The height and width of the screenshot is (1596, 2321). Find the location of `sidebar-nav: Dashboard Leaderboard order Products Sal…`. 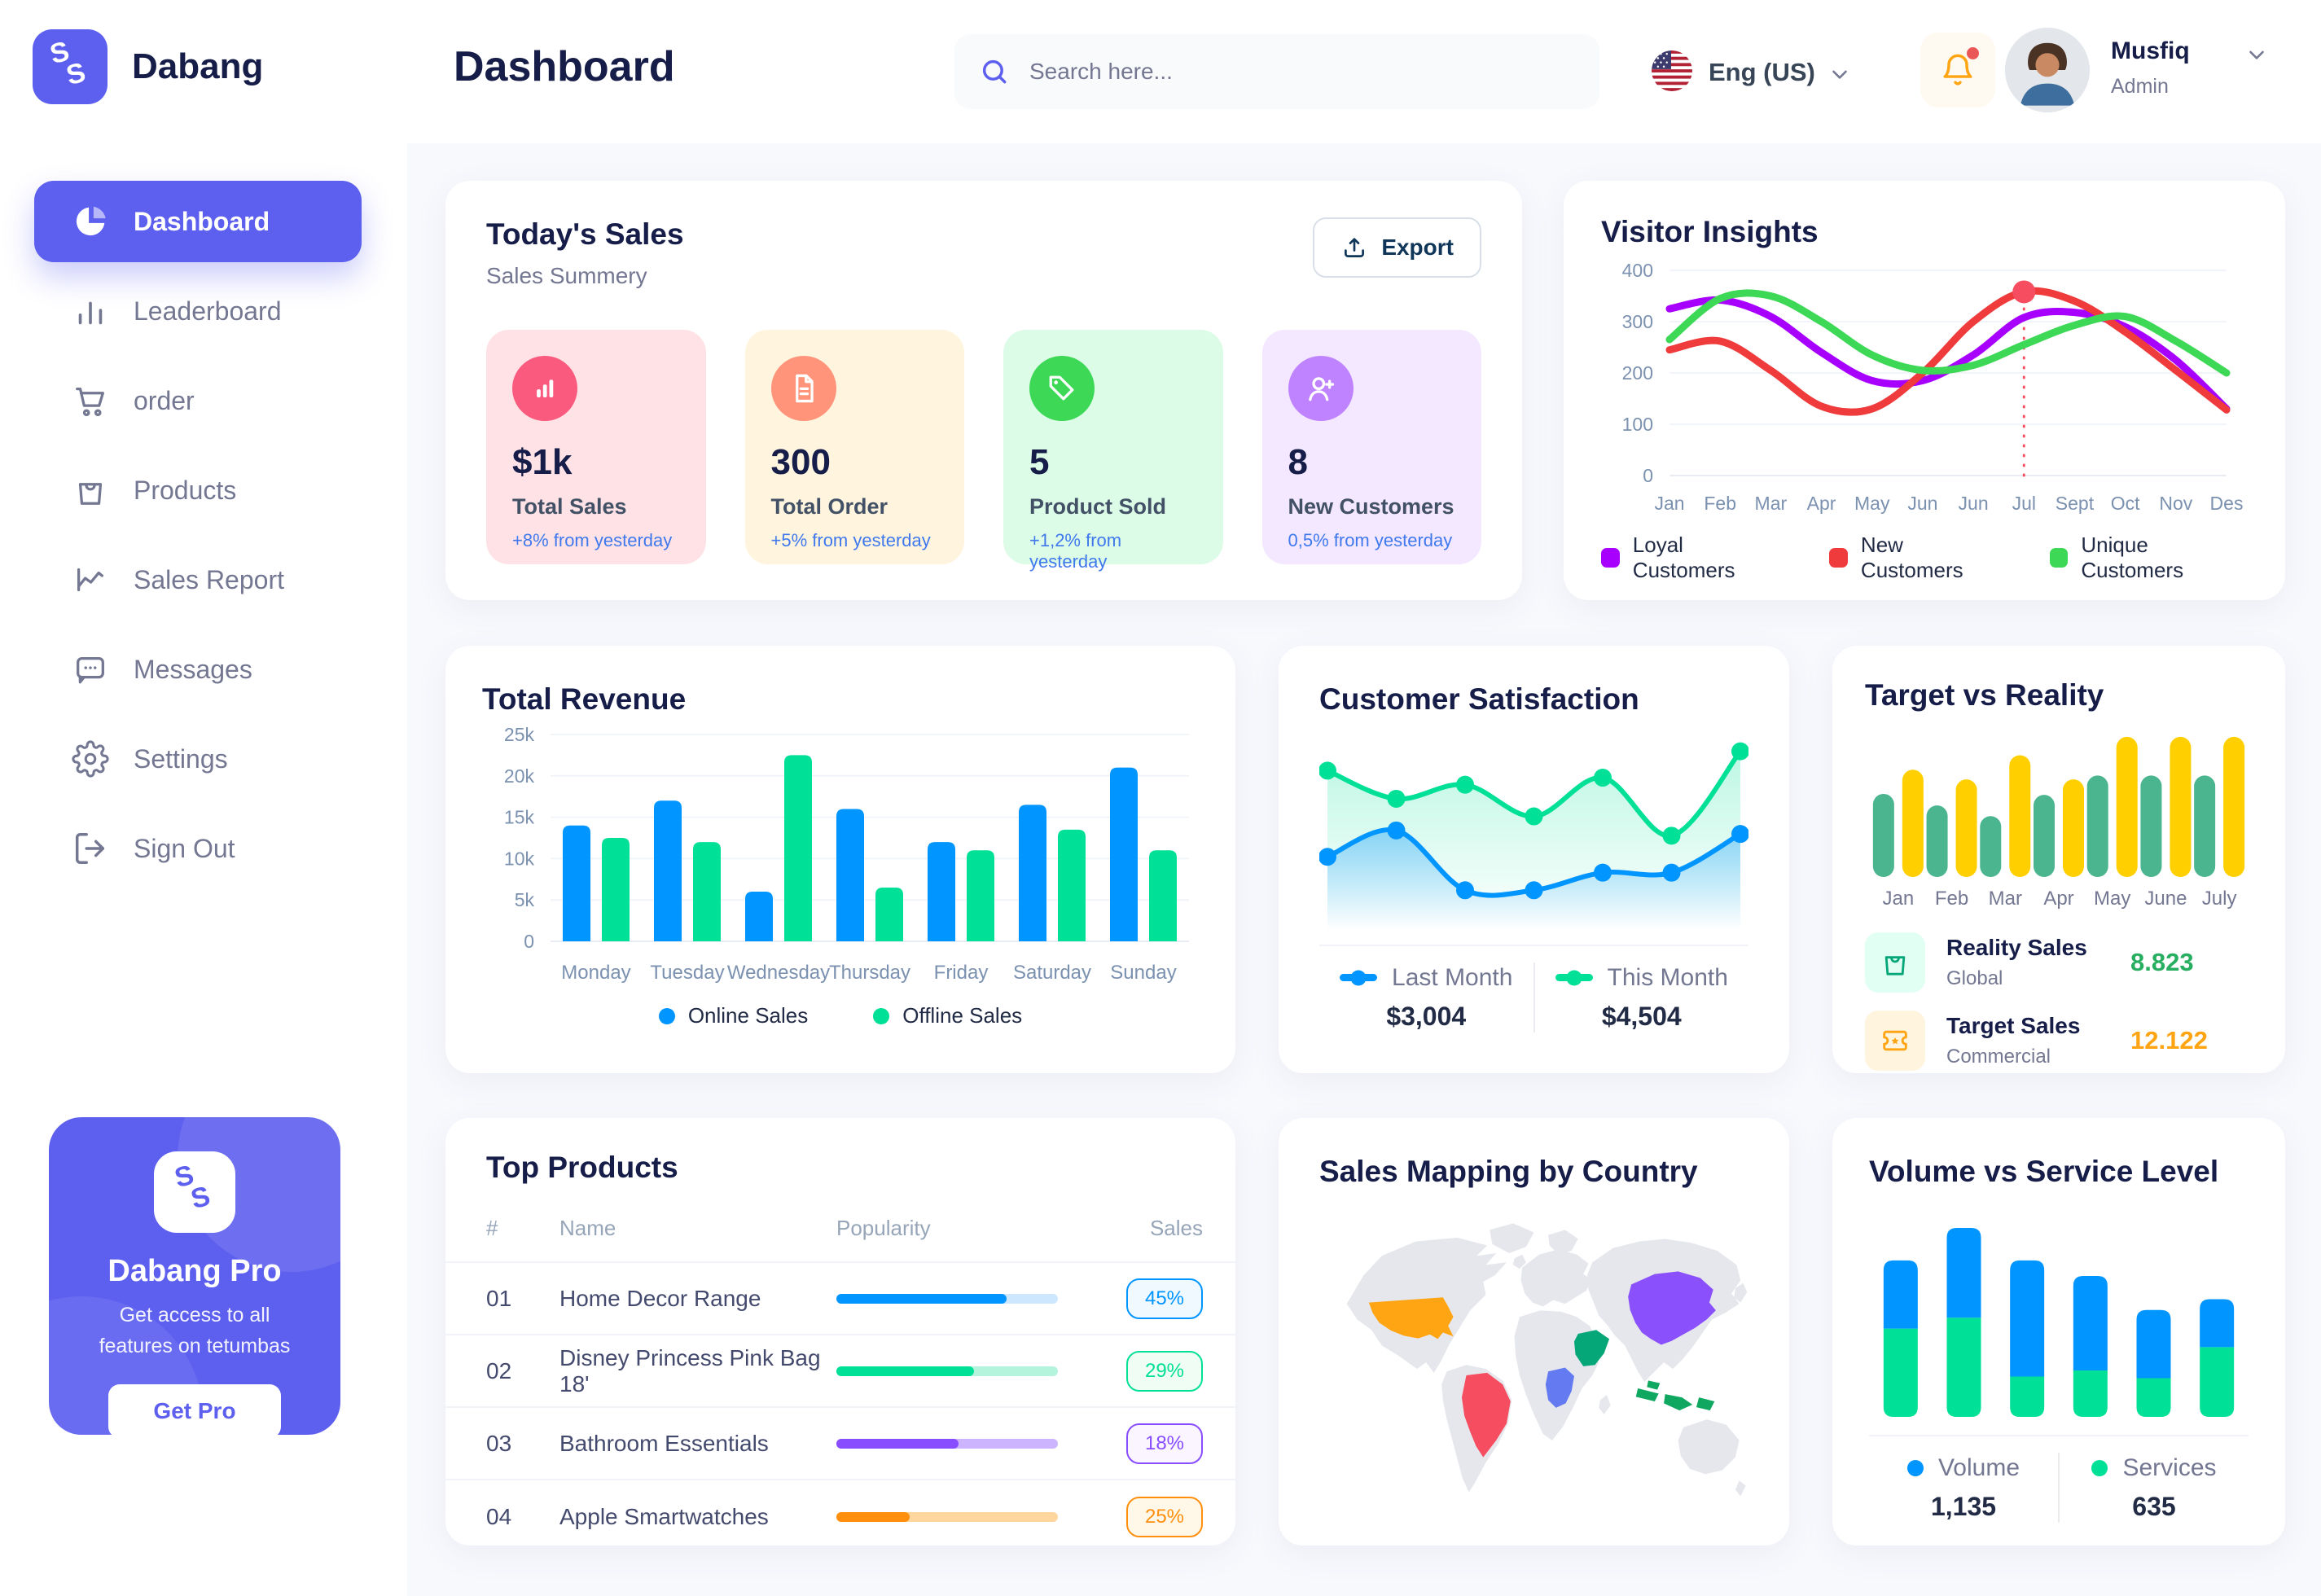

sidebar-nav: Dashboard Leaderboard order Products Sal… is located at coordinates (203, 535).